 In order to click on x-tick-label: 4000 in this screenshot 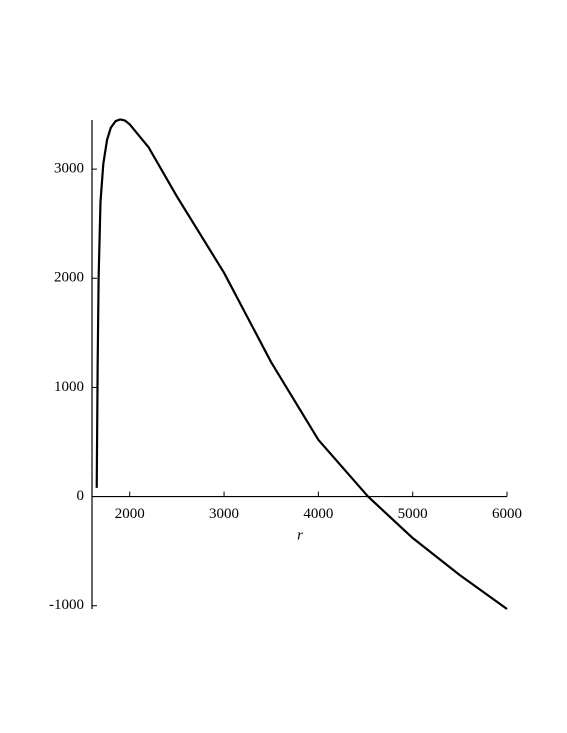, I will do `click(318, 514)`.